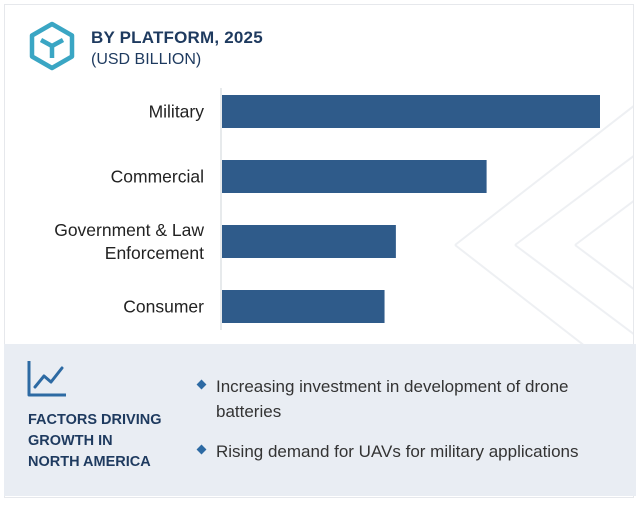  I want to click on category-label-line: Military, so click(177, 112).